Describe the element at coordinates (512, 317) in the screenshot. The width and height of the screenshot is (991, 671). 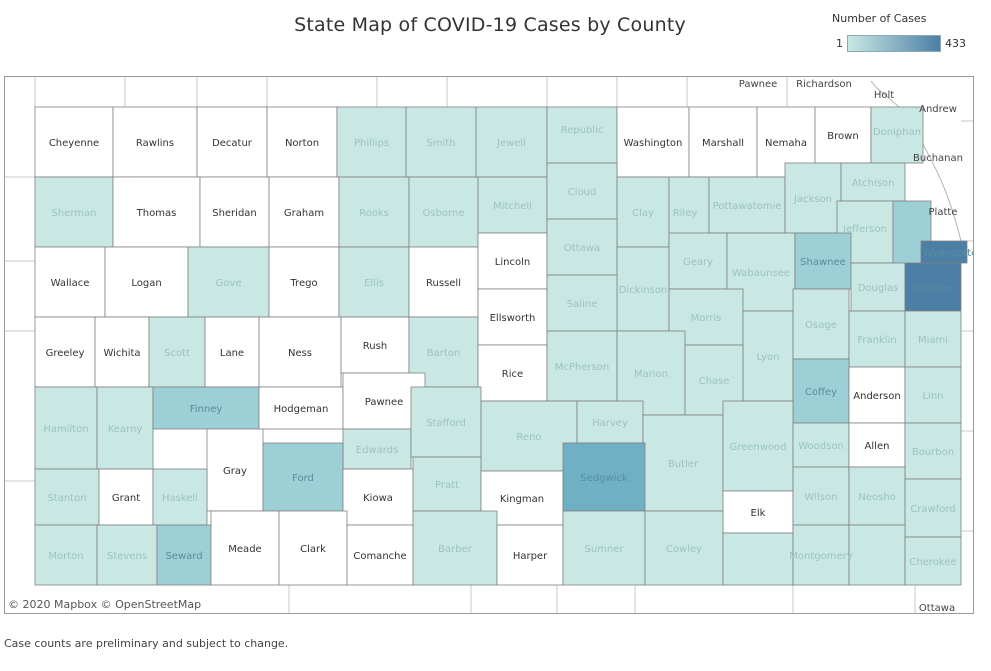
I see `county-ellsworth` at that location.